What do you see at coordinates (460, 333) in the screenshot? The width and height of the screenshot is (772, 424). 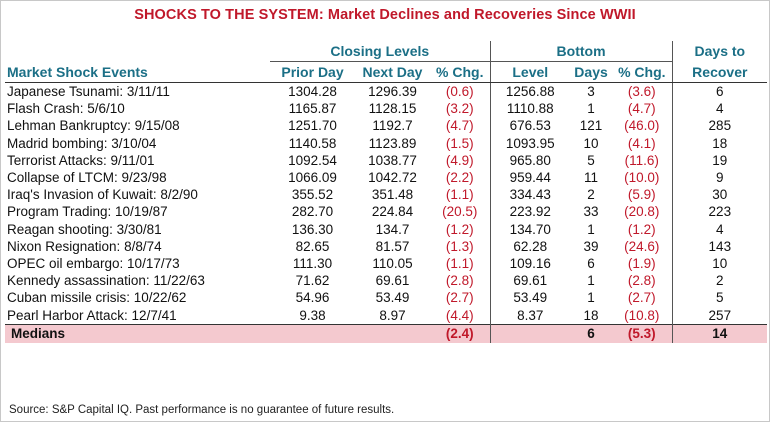 I see `medians-pct-chg: (2.4)` at bounding box center [460, 333].